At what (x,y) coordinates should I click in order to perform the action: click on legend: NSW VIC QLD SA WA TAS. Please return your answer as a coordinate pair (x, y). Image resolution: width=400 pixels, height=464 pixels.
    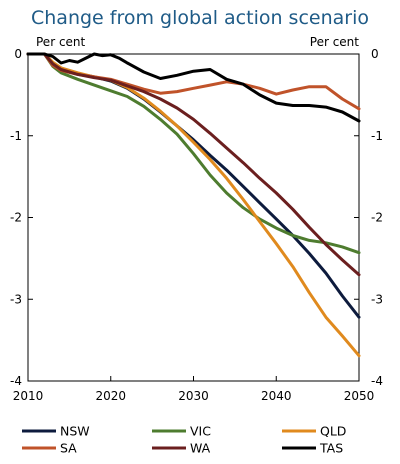
    Looking at the image, I should click on (184, 440).